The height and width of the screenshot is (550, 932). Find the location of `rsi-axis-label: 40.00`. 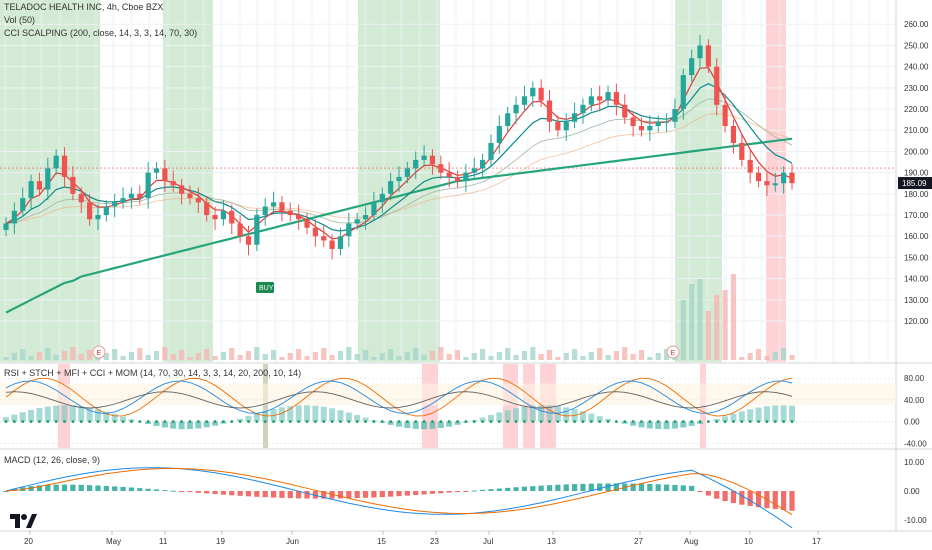

rsi-axis-label: 40.00 is located at coordinates (914, 400).